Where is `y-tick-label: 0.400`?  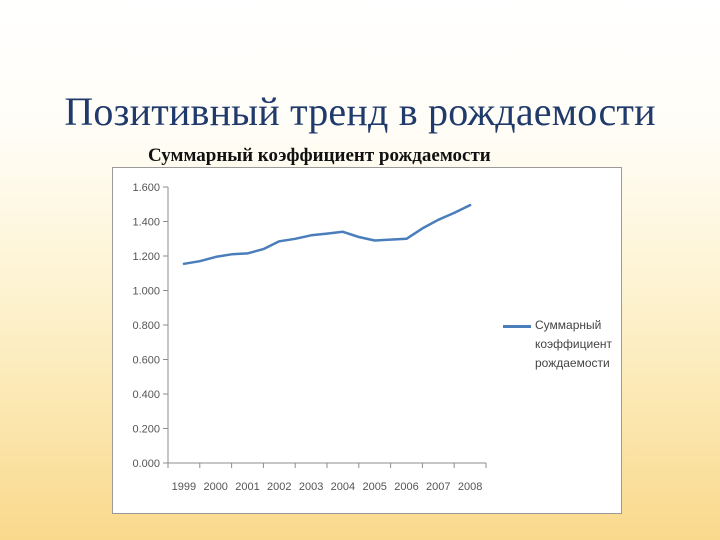
y-tick-label: 0.400 is located at coordinates (146, 395).